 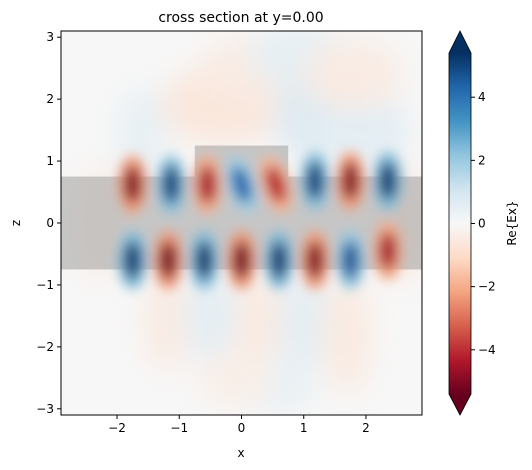 What do you see at coordinates (366, 428) in the screenshot?
I see `x-tick-label: 2` at bounding box center [366, 428].